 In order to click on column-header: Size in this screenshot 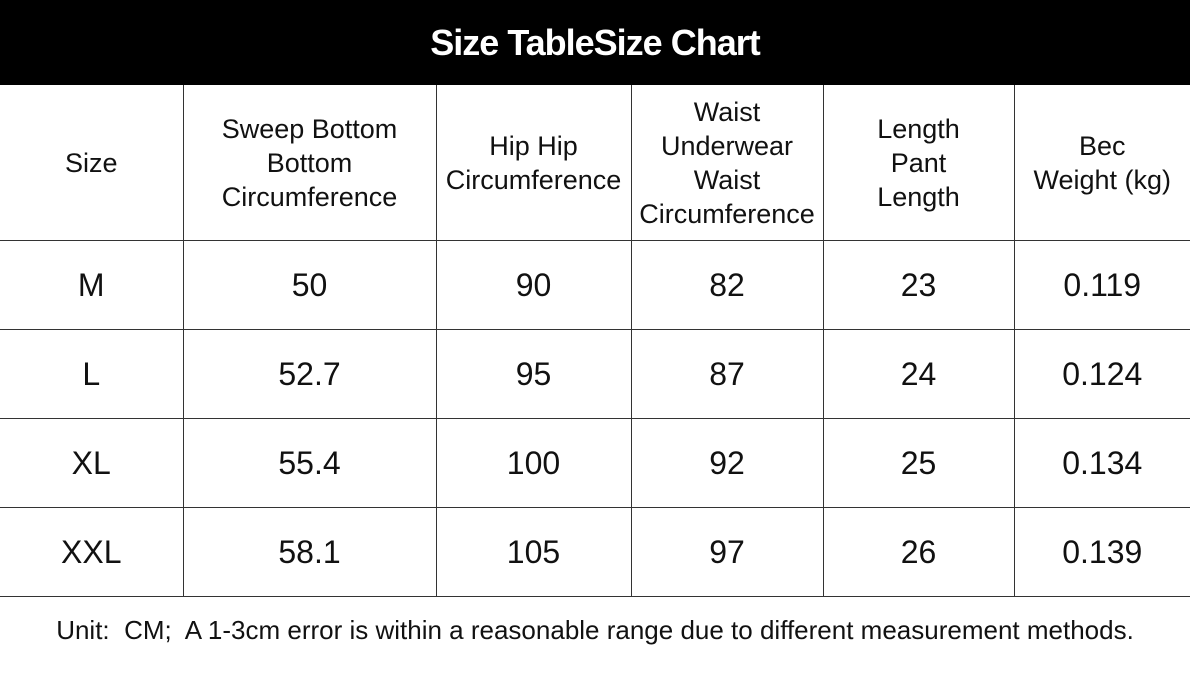, I will do `click(92, 163)`.